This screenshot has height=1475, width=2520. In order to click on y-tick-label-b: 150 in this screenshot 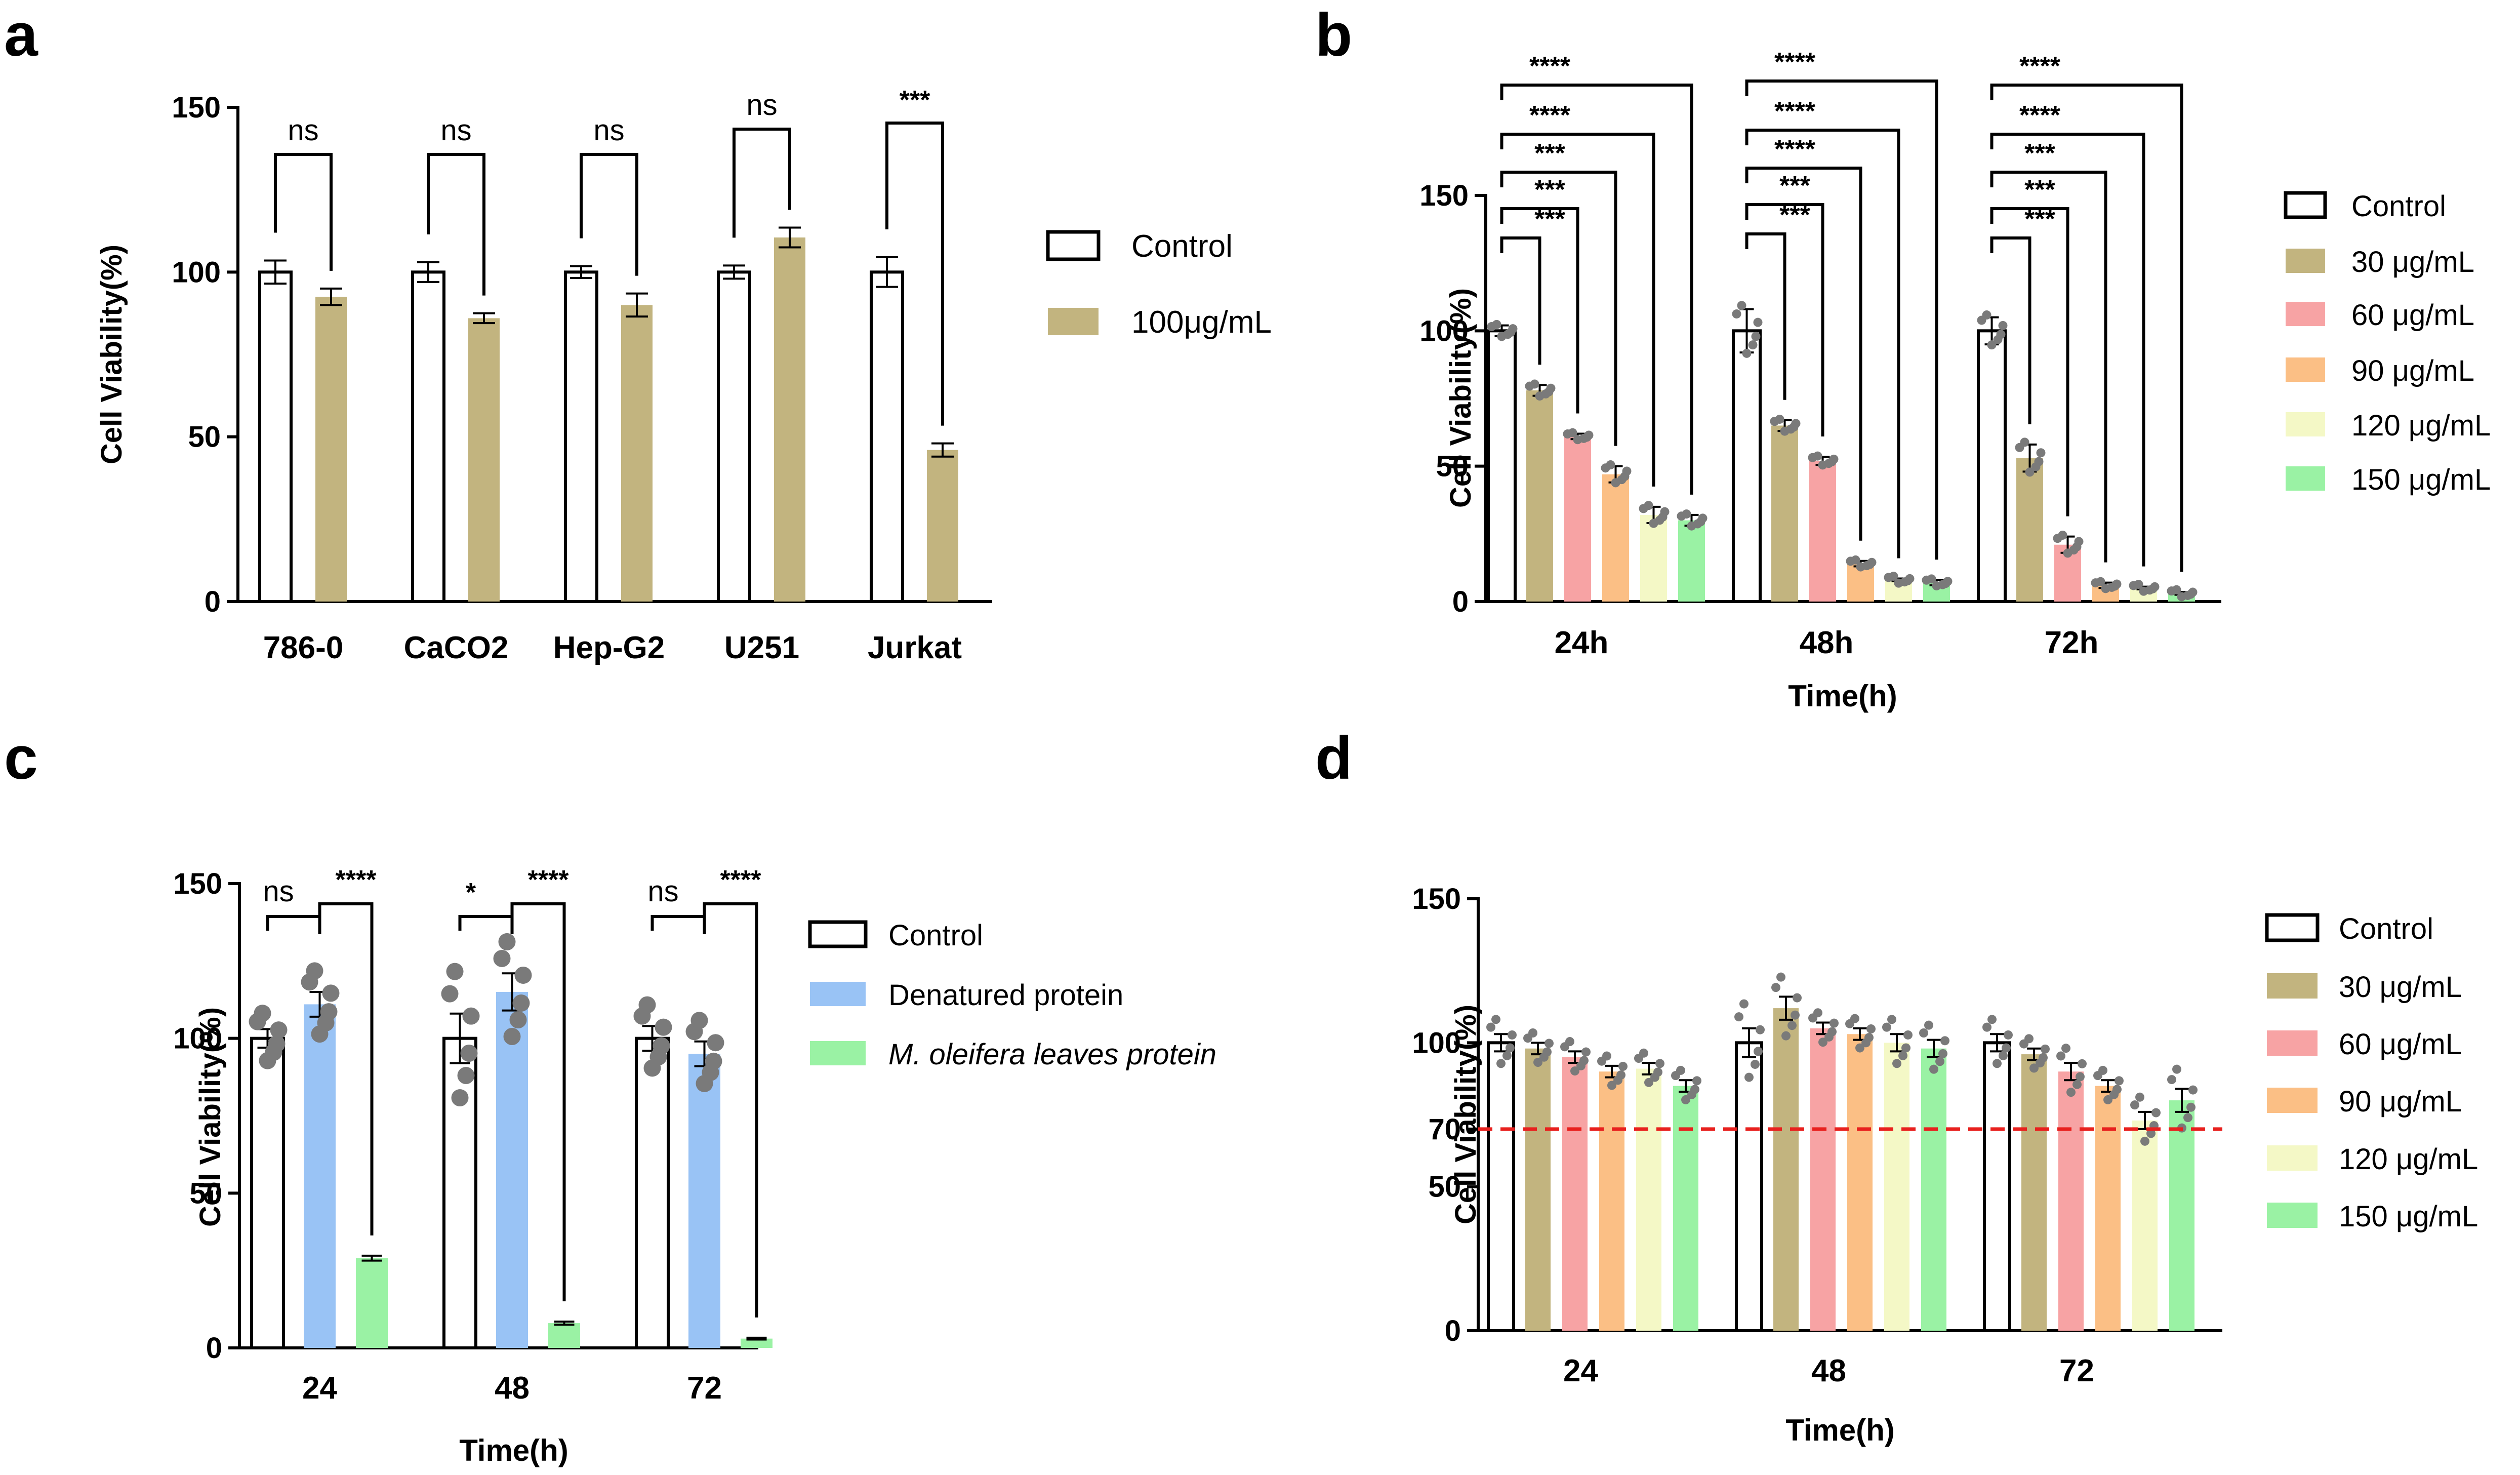, I will do `click(1444, 195)`.